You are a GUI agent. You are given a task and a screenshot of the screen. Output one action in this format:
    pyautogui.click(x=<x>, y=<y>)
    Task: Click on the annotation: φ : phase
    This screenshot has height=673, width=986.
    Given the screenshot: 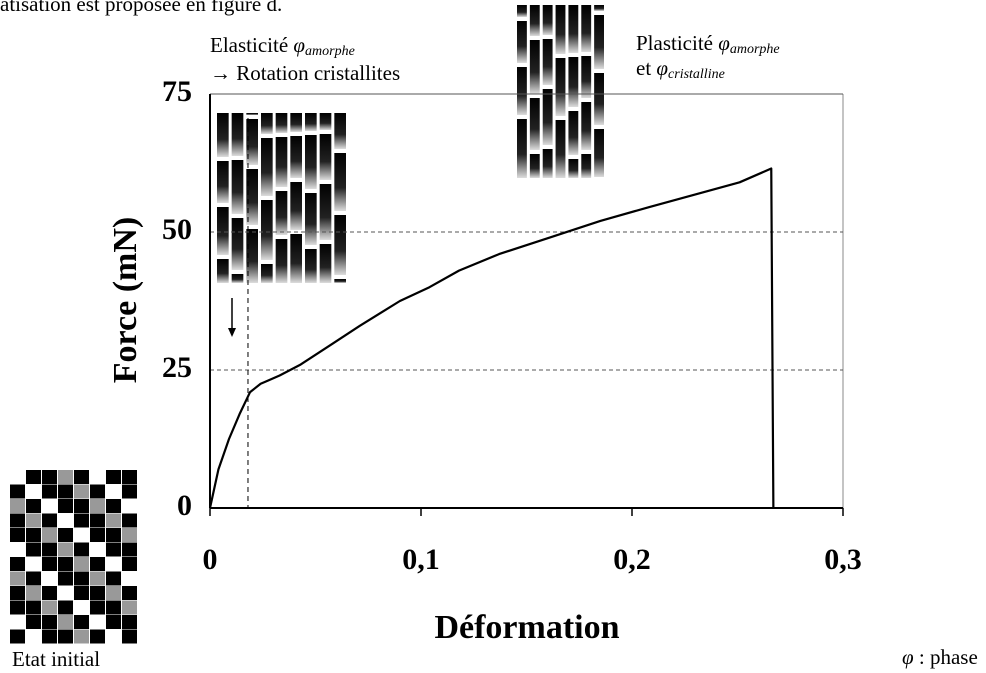 What is the action you would take?
    pyautogui.click(x=940, y=657)
    